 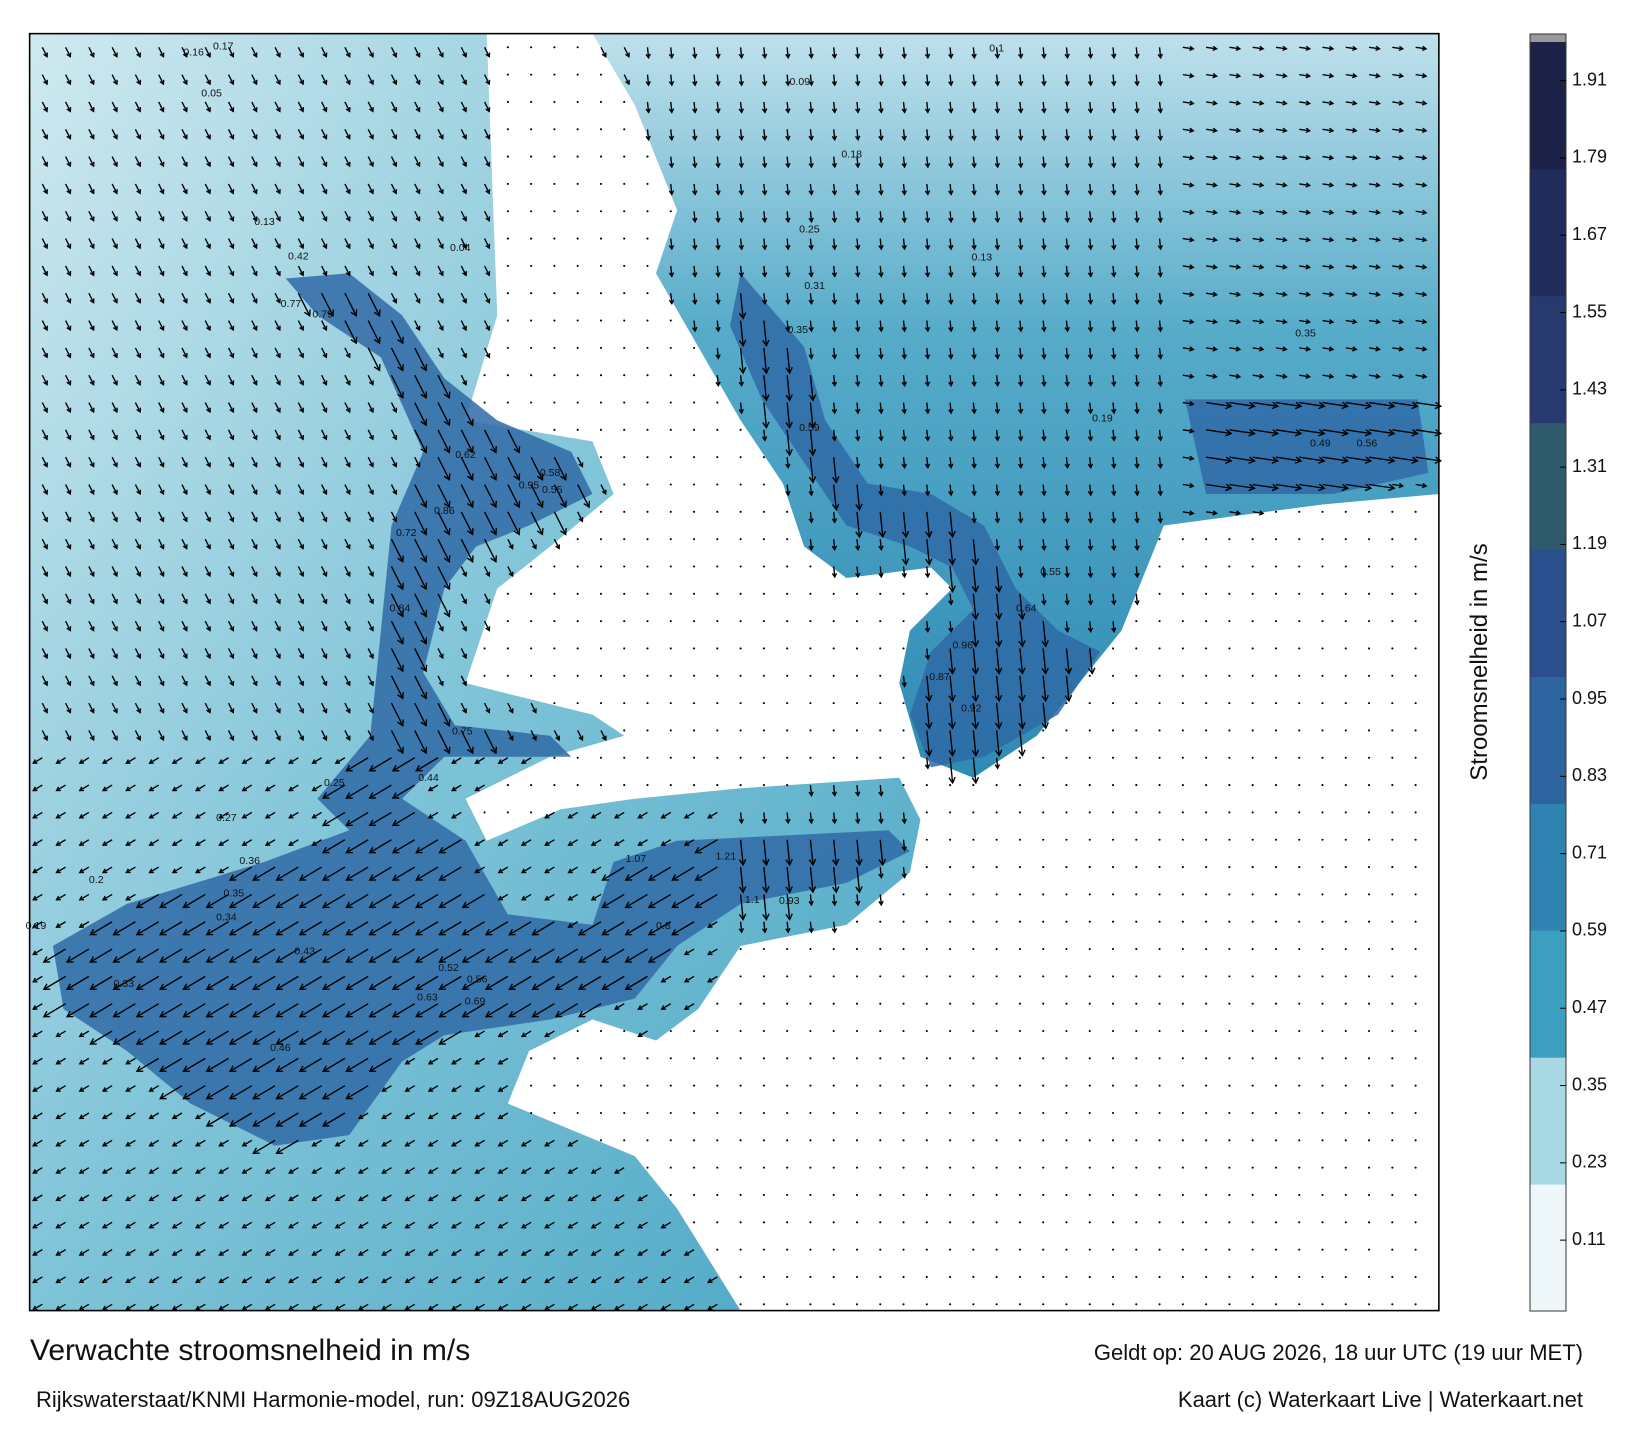 I want to click on speed-label: 0.49, so click(x=1320, y=444).